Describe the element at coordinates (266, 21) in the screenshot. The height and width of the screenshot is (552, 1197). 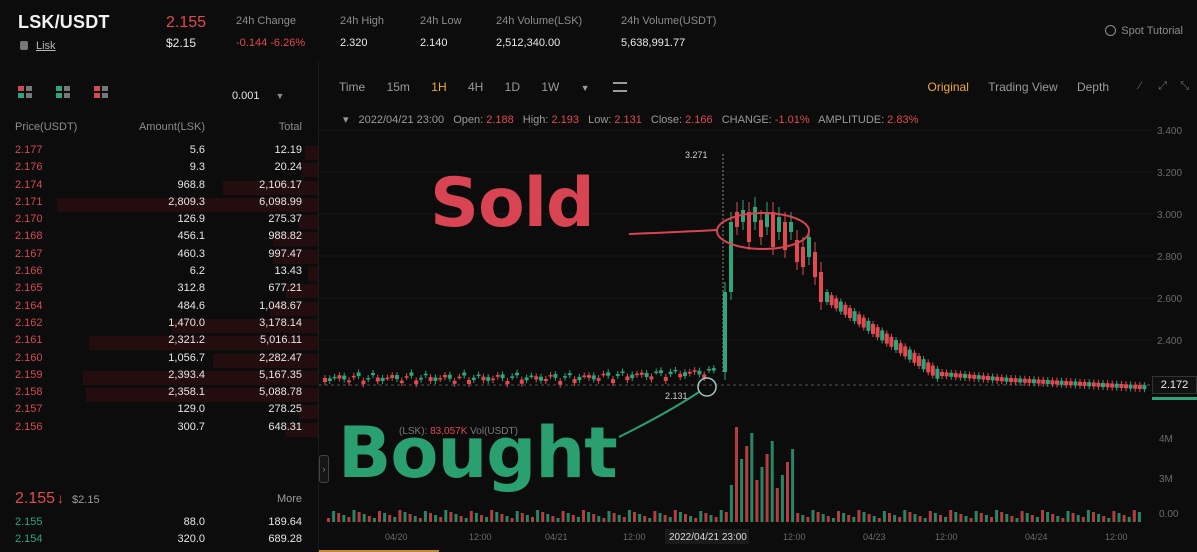
I see `stat-label: 24h Change` at that location.